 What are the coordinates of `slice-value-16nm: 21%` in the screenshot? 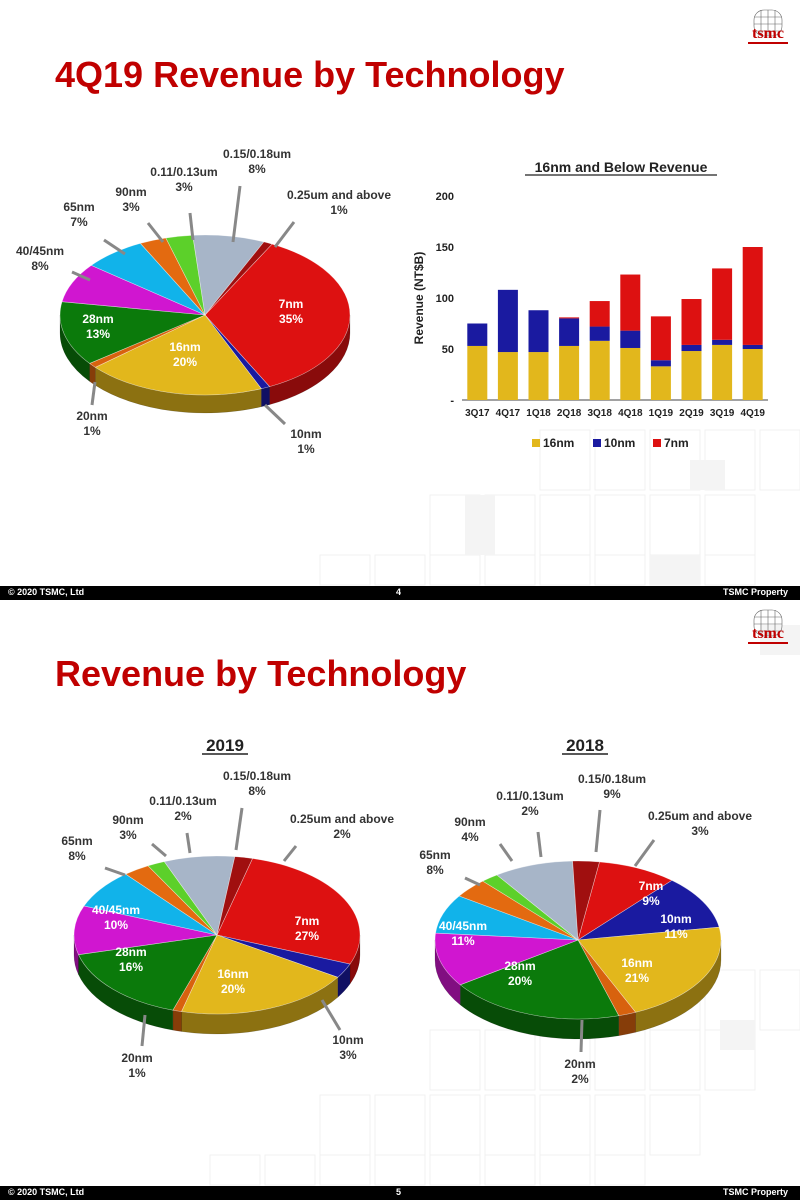 It's located at (637, 978).